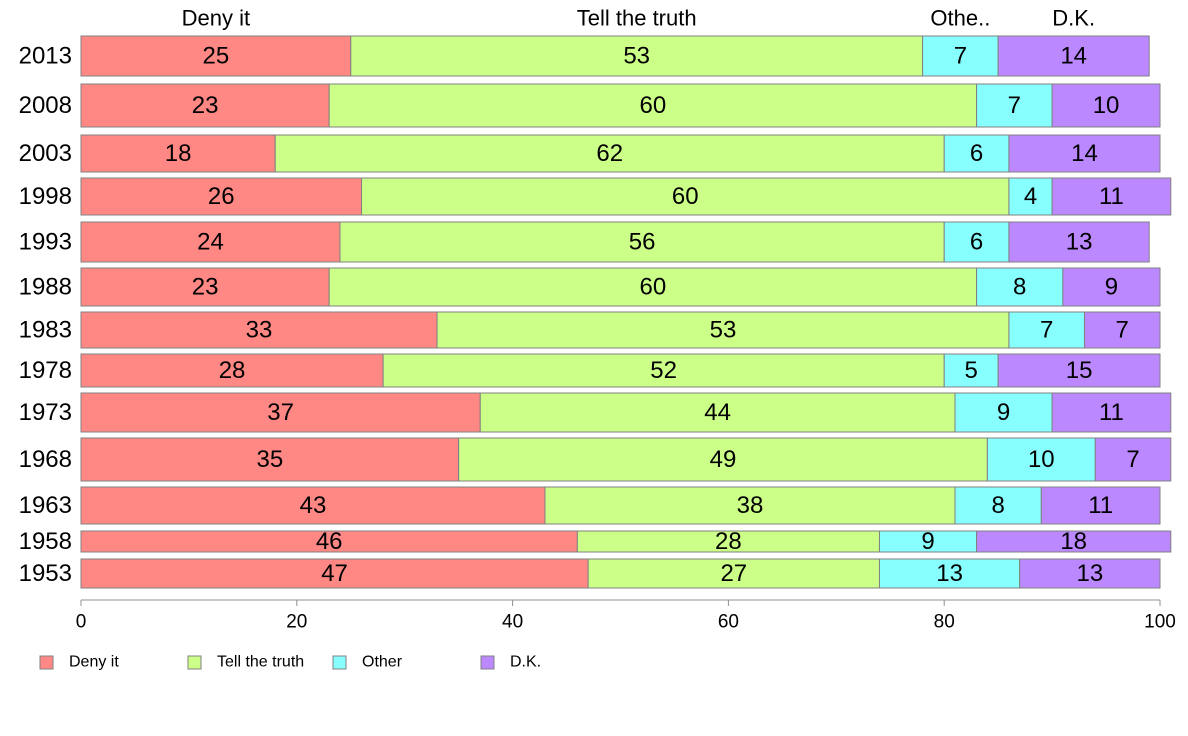 The height and width of the screenshot is (736, 1188). What do you see at coordinates (970, 370) in the screenshot?
I see `data-label-1978-series-2: 5` at bounding box center [970, 370].